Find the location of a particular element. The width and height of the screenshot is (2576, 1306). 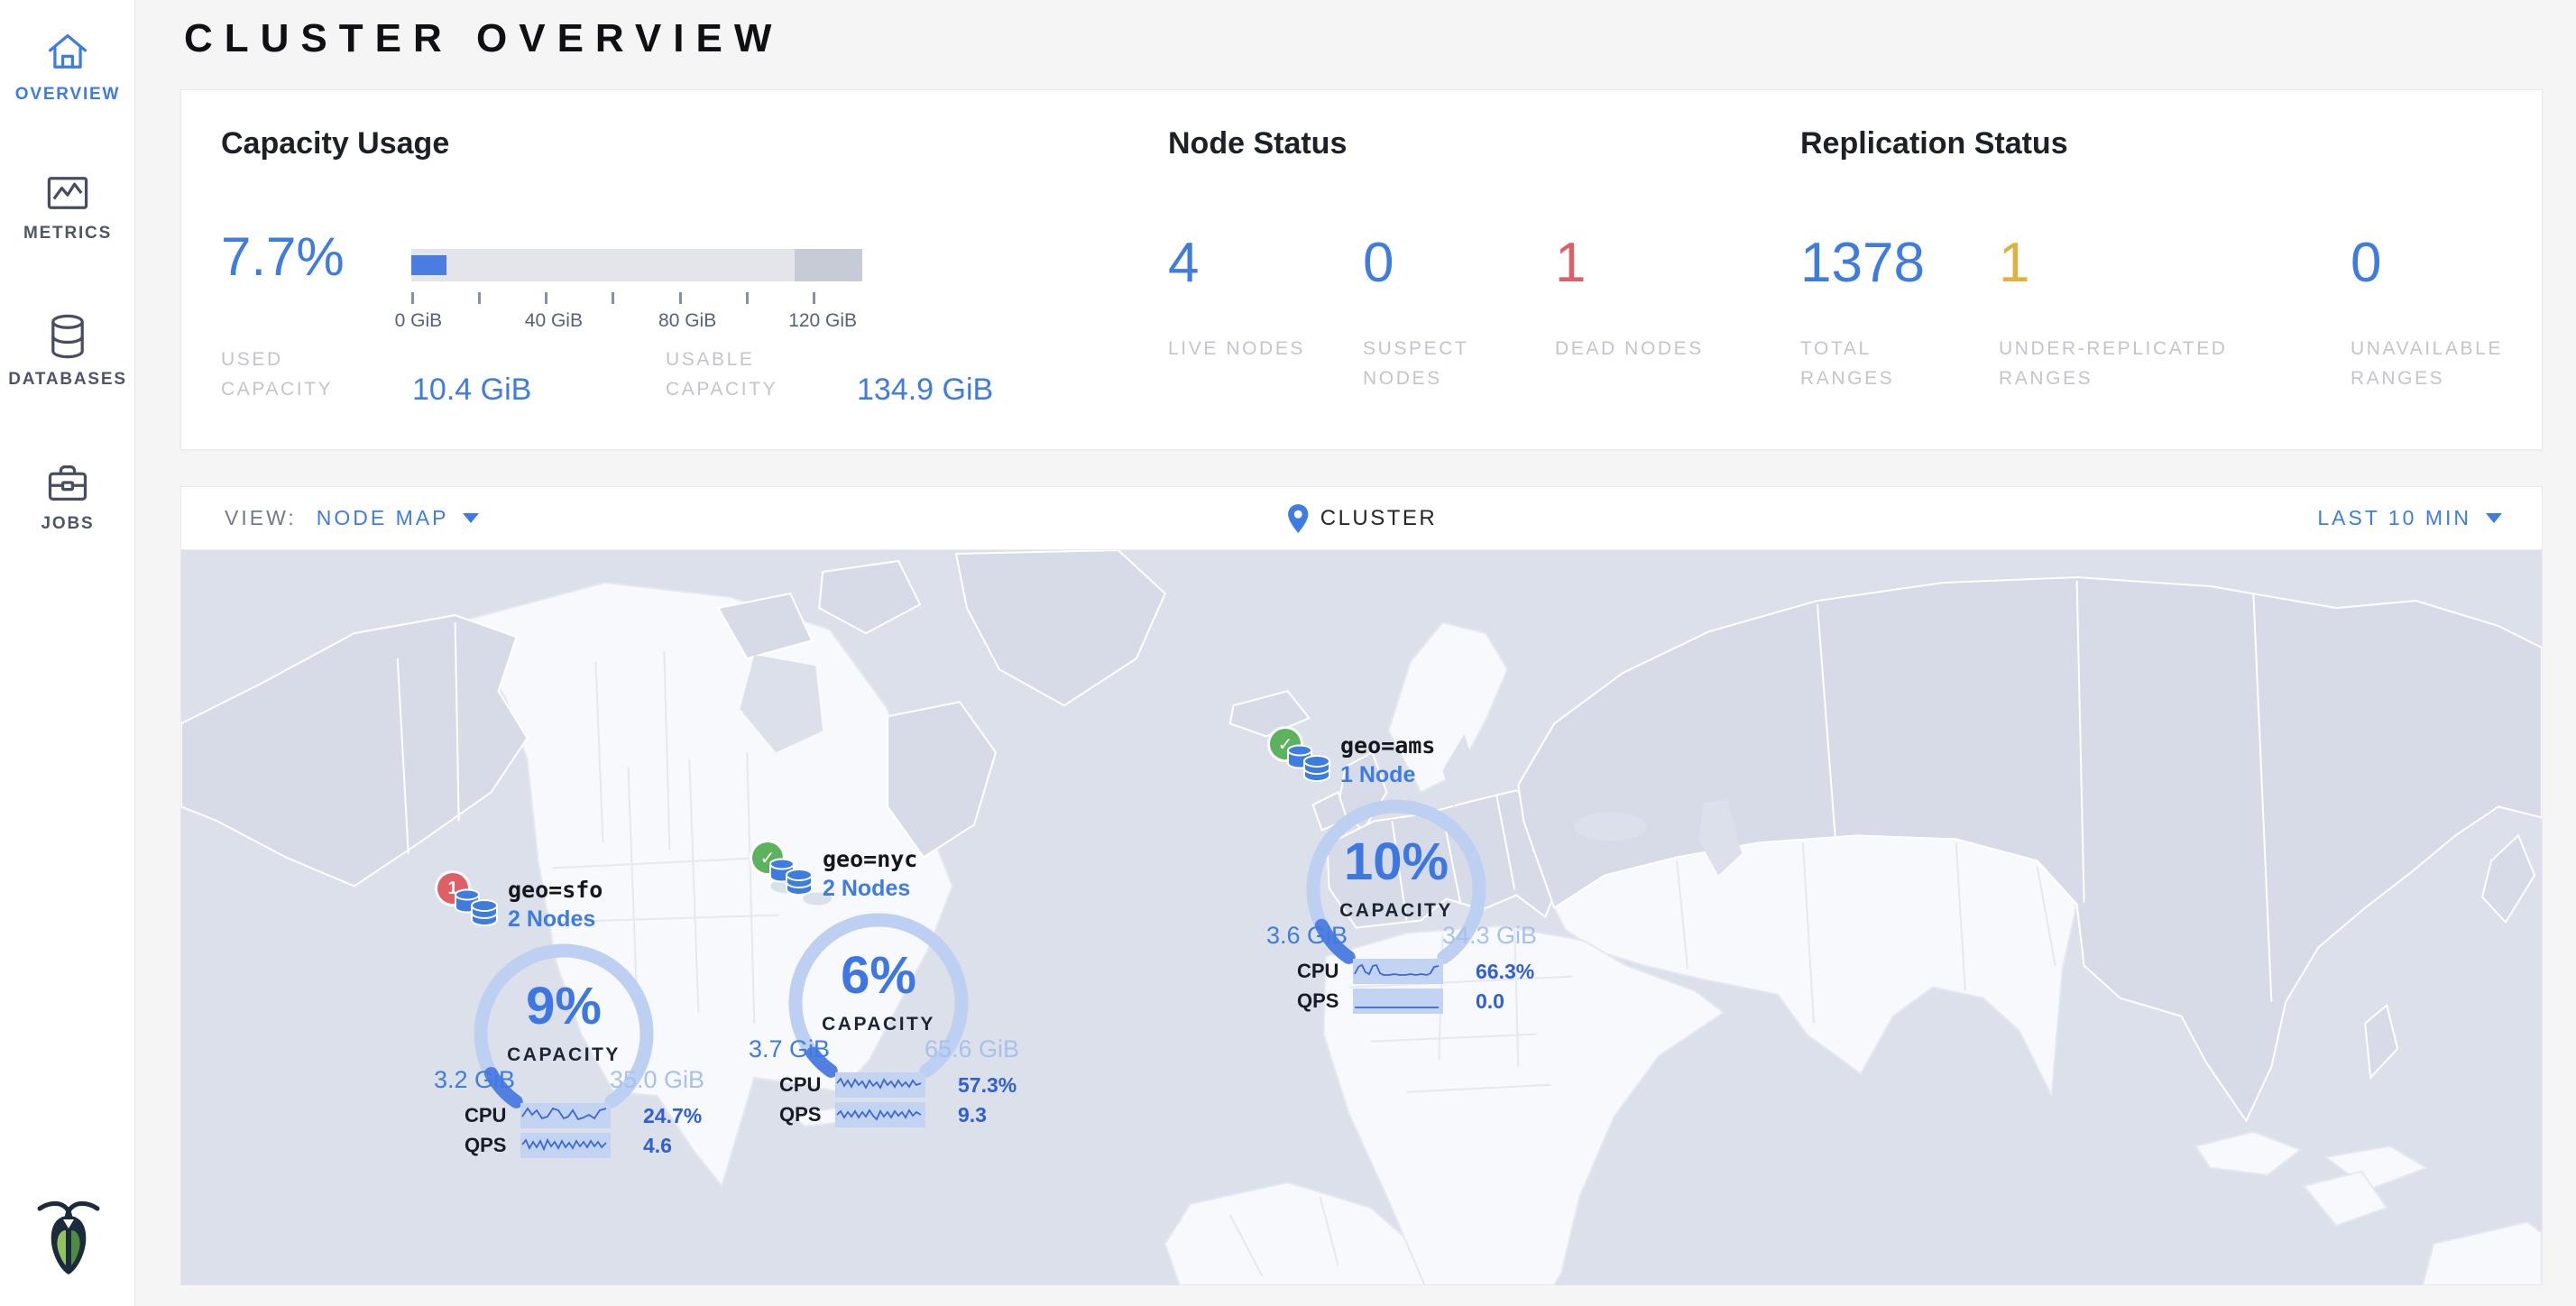

view-mode-dropdown: NODE MAP is located at coordinates (399, 518).